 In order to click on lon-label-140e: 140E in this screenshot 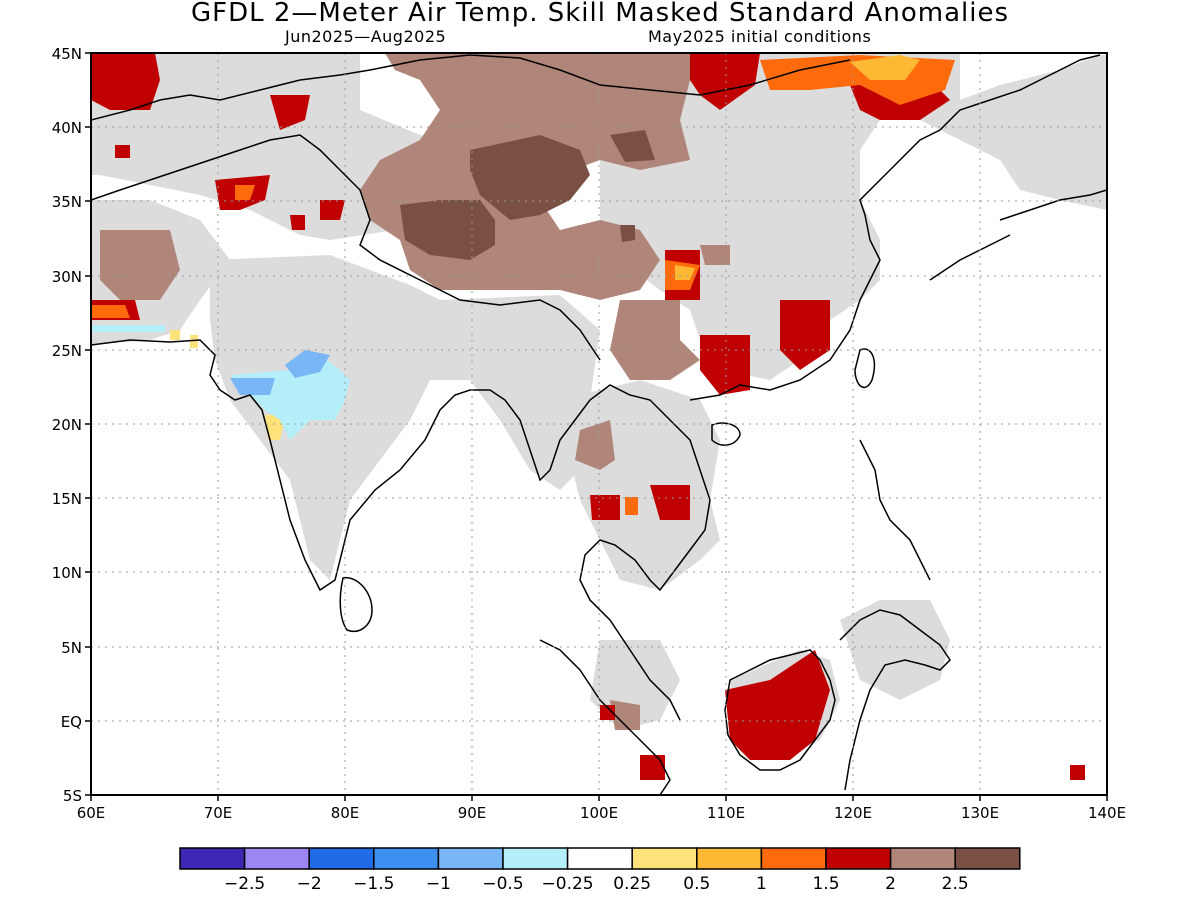, I will do `click(1107, 813)`.